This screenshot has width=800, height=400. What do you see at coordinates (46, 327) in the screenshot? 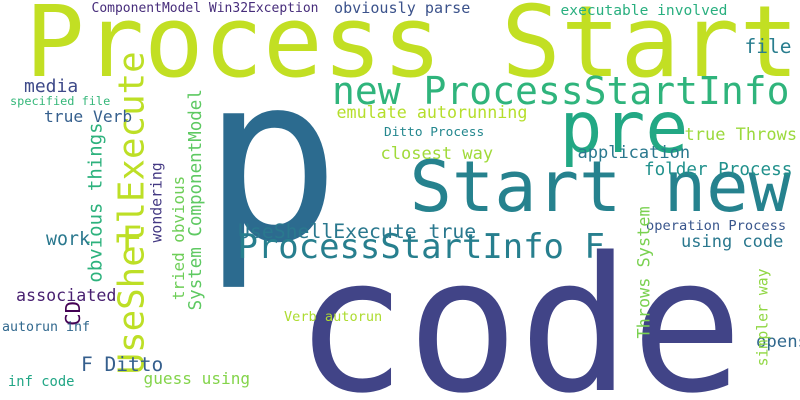
I see `word-autorun-inf: autorun inf` at bounding box center [46, 327].